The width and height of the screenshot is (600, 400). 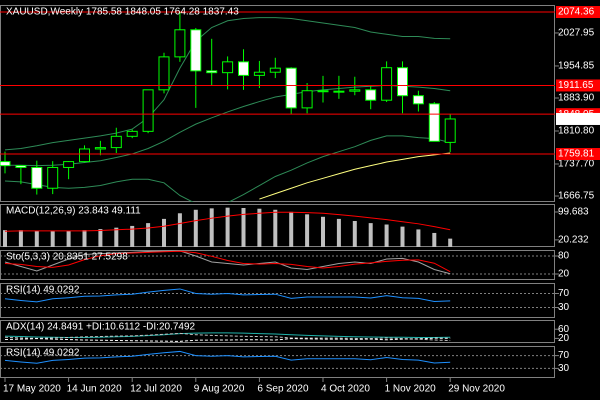 I want to click on x-tick-label: 29 Nov 2020, so click(x=476, y=389).